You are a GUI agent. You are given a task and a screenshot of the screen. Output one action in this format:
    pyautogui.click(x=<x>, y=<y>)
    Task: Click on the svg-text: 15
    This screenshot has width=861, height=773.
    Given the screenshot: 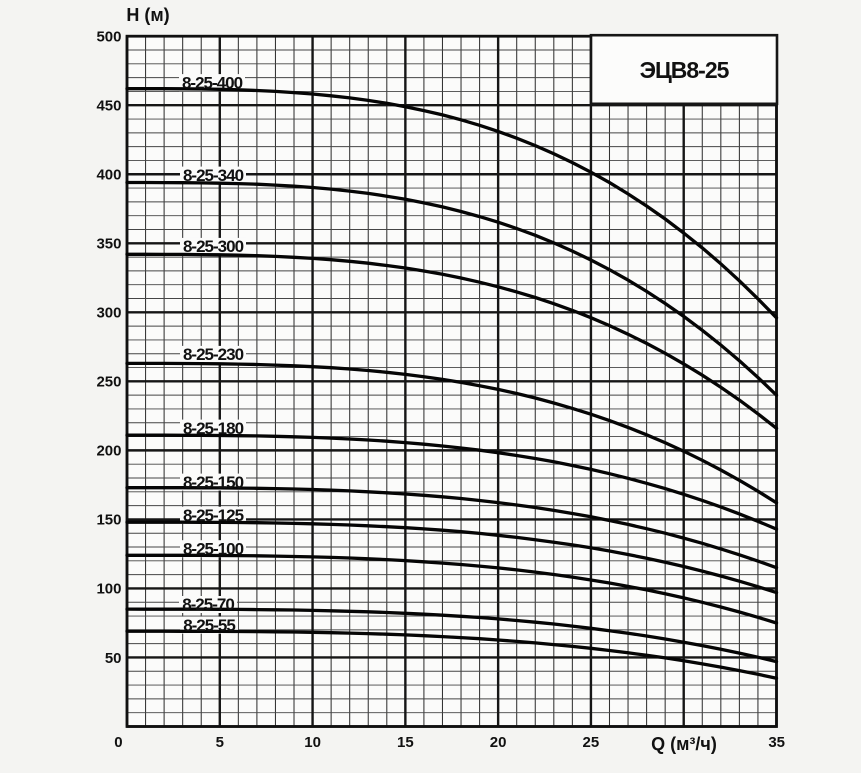 What is the action you would take?
    pyautogui.click(x=405, y=742)
    